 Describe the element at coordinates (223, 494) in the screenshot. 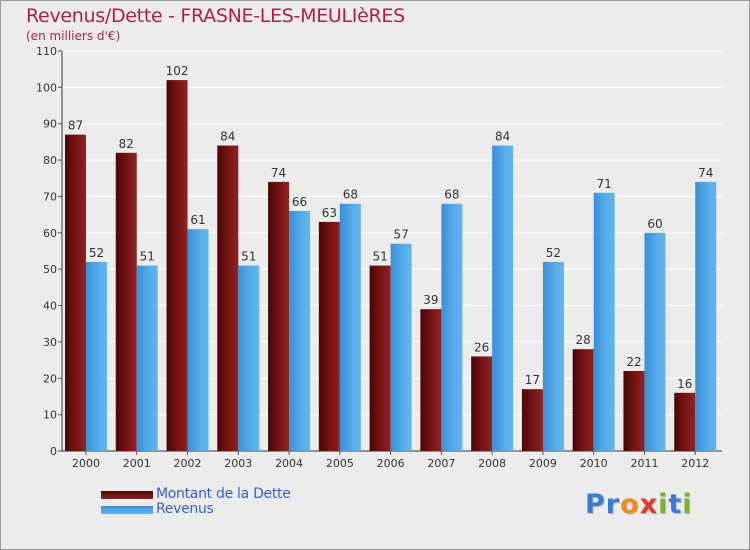

I see `legend-label-debt: Montant de la Dette` at that location.